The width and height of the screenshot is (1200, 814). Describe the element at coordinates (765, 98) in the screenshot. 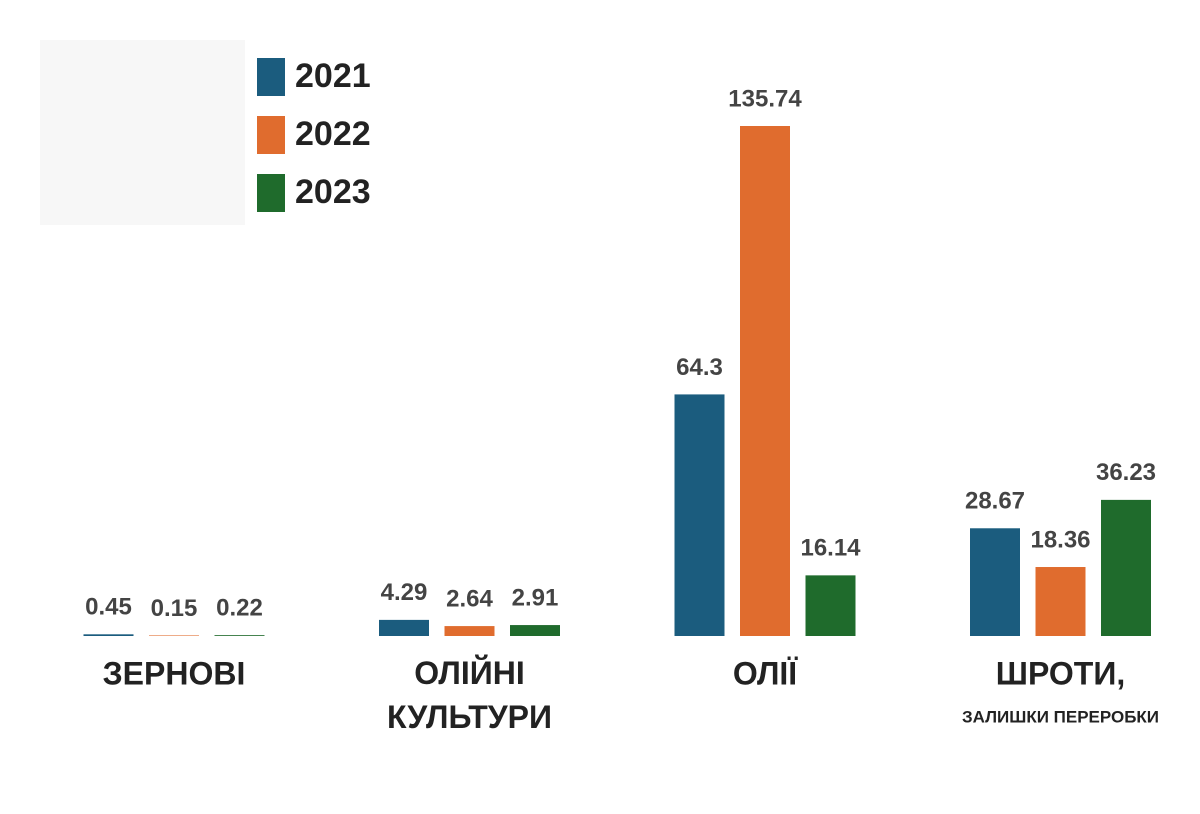

I see `data-label: 135.74` at that location.